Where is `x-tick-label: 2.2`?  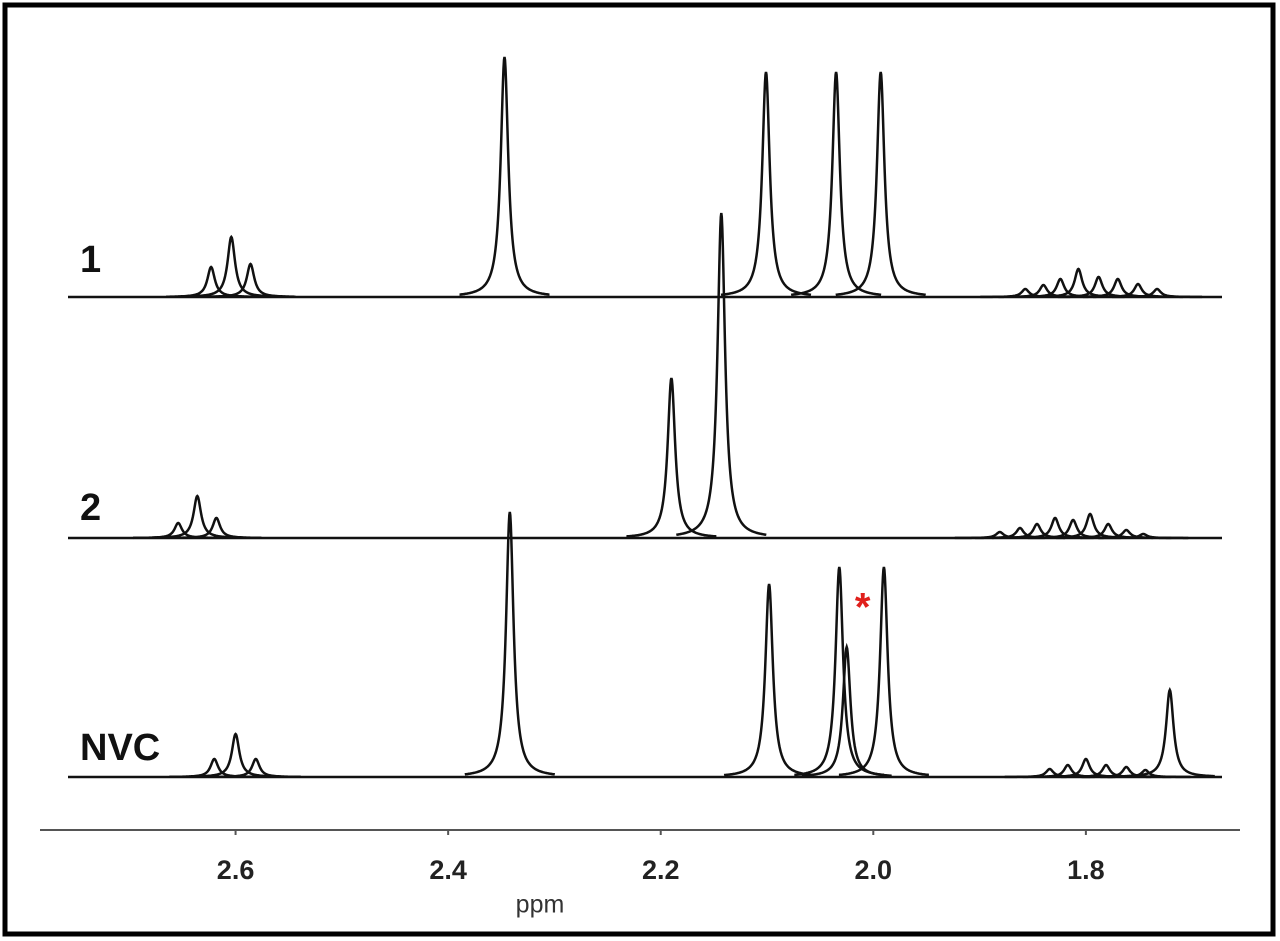 x-tick-label: 2.2 is located at coordinates (661, 870).